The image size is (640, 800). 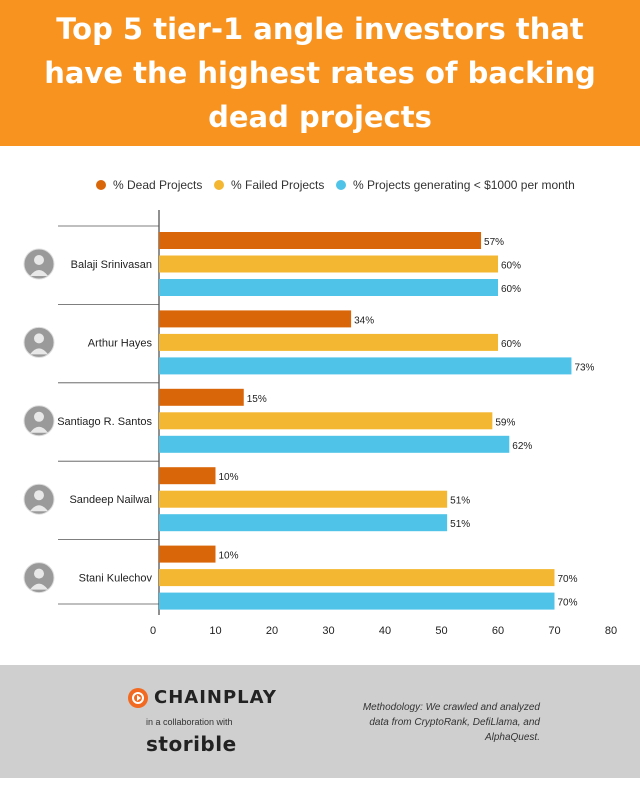 What do you see at coordinates (191, 744) in the screenshot?
I see `partner-logo: storible` at bounding box center [191, 744].